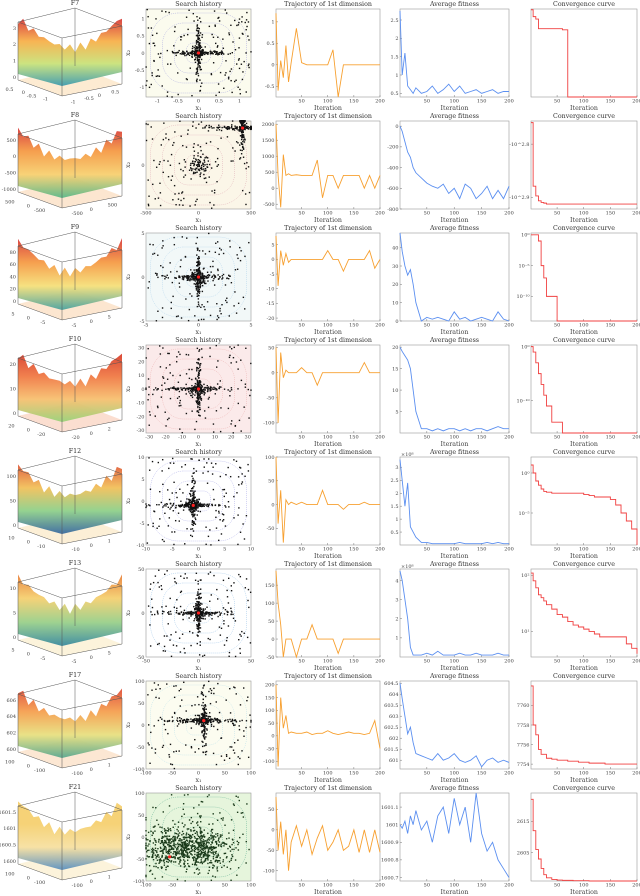 Image resolution: width=640 pixels, height=896 pixels. What do you see at coordinates (73, 102) in the screenshot?
I see `y-tick-label: -1` at bounding box center [73, 102].